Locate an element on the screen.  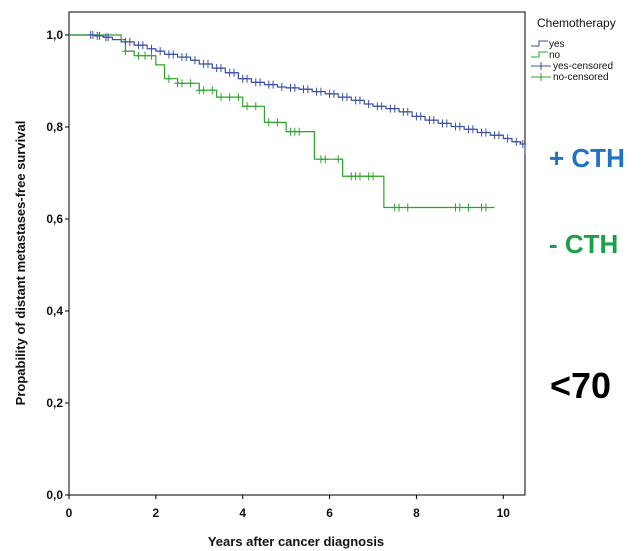
x-ticks: 0 2 4 6 8 10 is located at coordinates (288, 507).